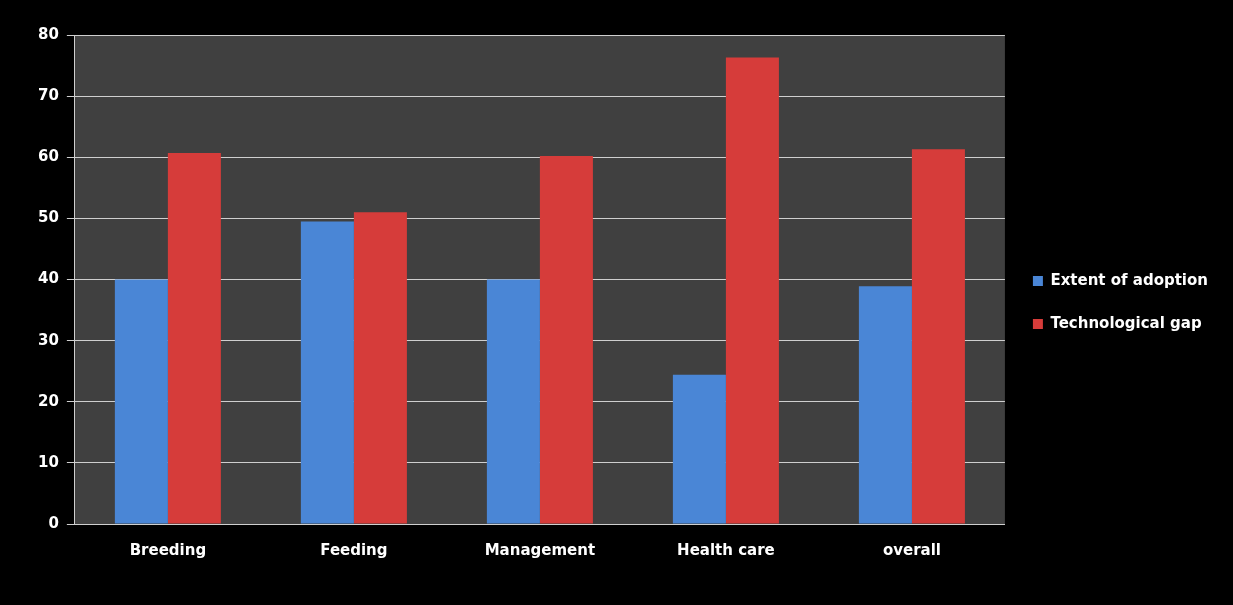 Image resolution: width=1233 pixels, height=605 pixels. Describe the element at coordinates (48, 95) in the screenshot. I see `y-tick-label: 70` at that location.